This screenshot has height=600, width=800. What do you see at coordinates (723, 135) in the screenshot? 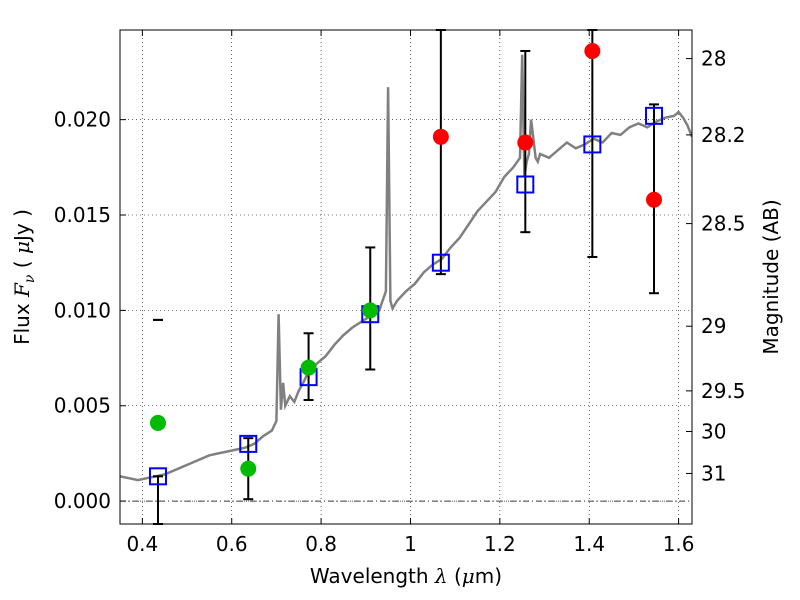
I see `y2-tick-label: 28.2` at bounding box center [723, 135].